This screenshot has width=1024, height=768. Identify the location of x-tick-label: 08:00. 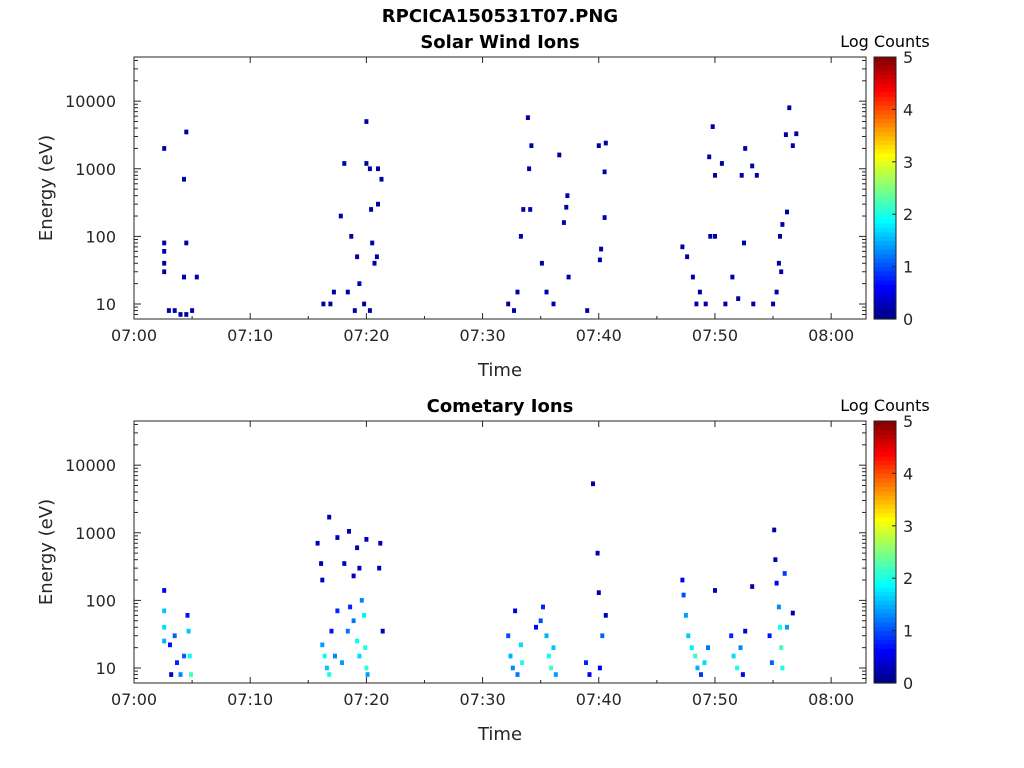
(831, 699).